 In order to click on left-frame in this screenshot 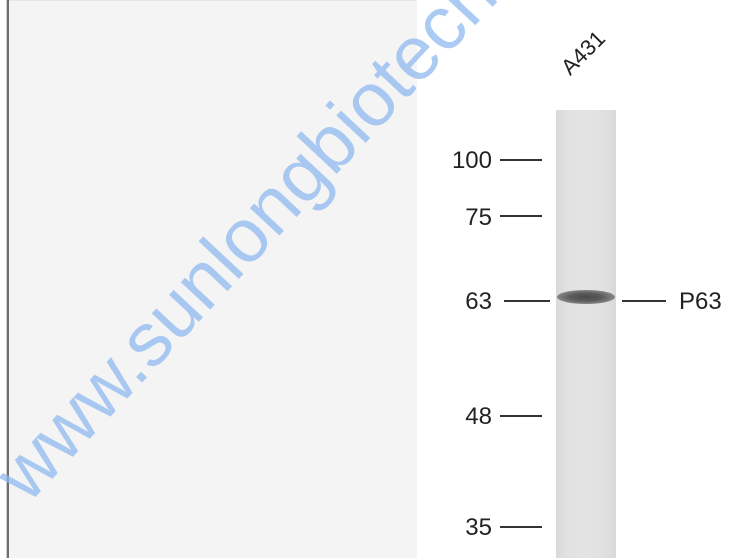, I will do `click(3, 279)`.